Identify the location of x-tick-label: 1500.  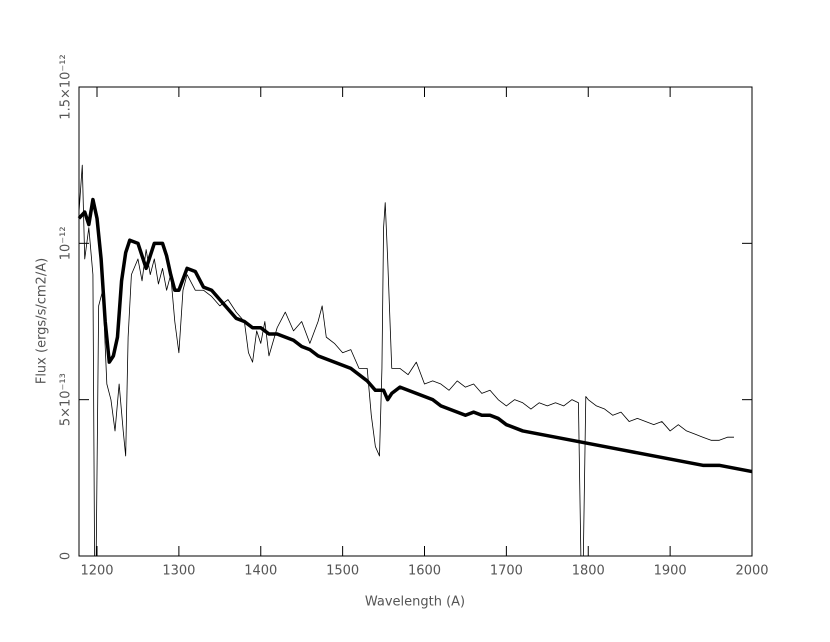
(342, 571).